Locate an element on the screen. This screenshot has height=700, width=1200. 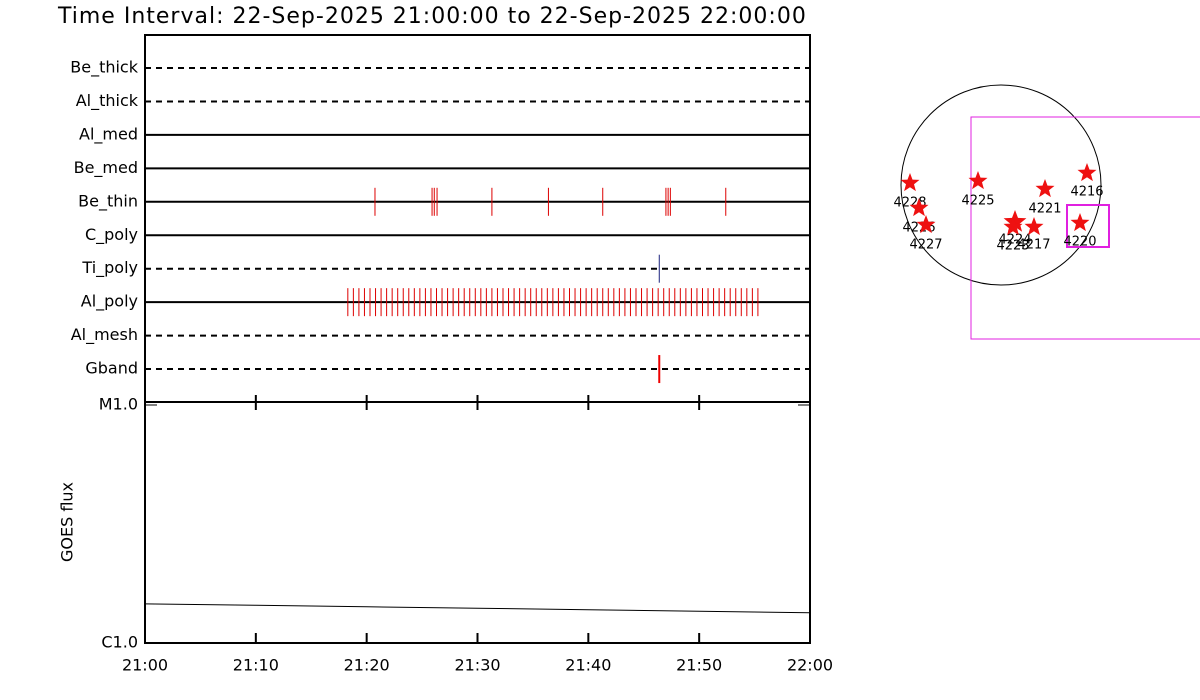
row-label: Al_thick is located at coordinates (107, 101).